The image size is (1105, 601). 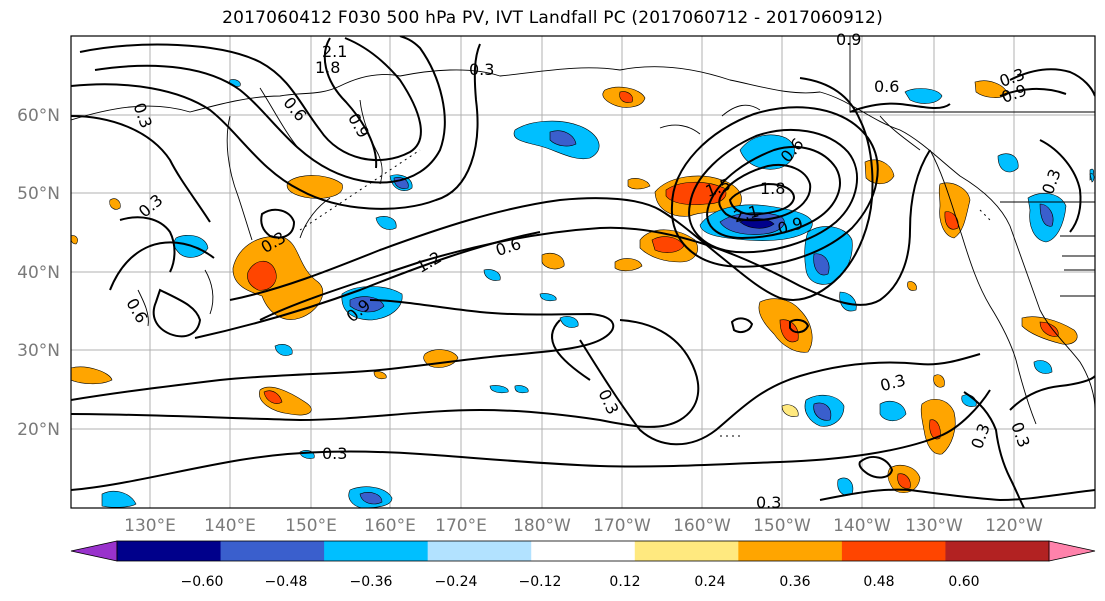 What do you see at coordinates (461, 526) in the screenshot?
I see `longitude-label: 170°E` at bounding box center [461, 526].